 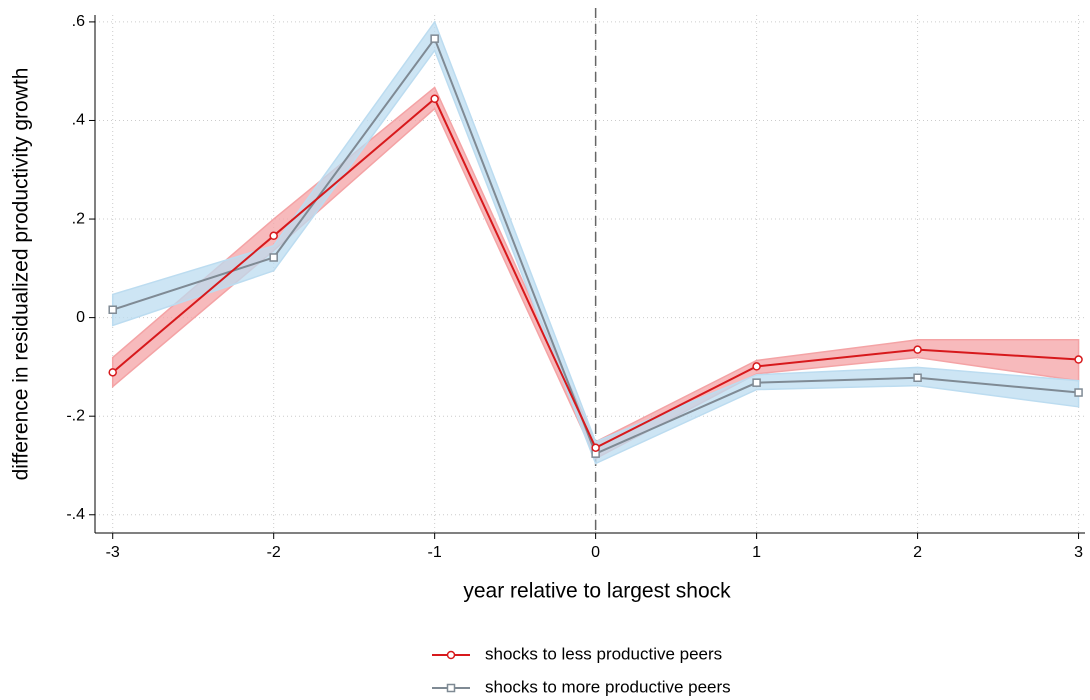 I want to click on y-tick-label: 0, so click(x=80, y=317).